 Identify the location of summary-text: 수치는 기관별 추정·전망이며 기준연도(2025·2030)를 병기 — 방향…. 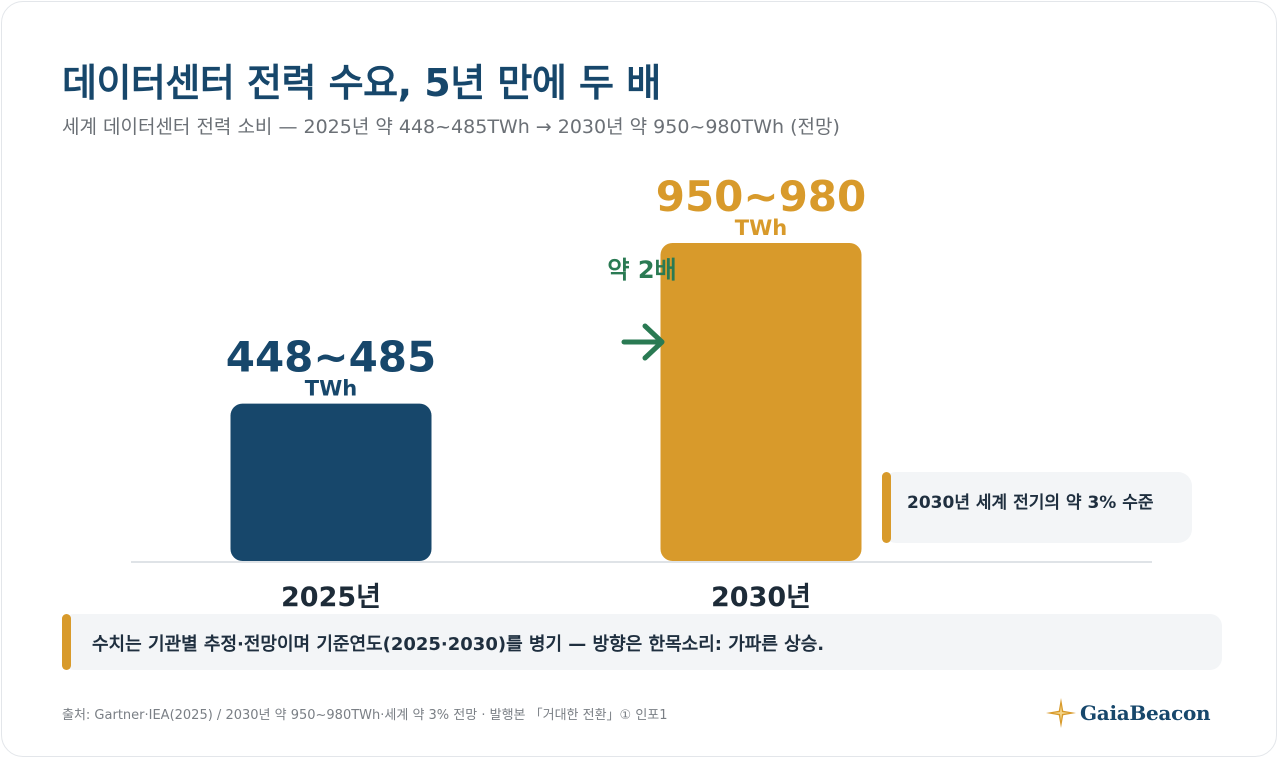
(458, 644).